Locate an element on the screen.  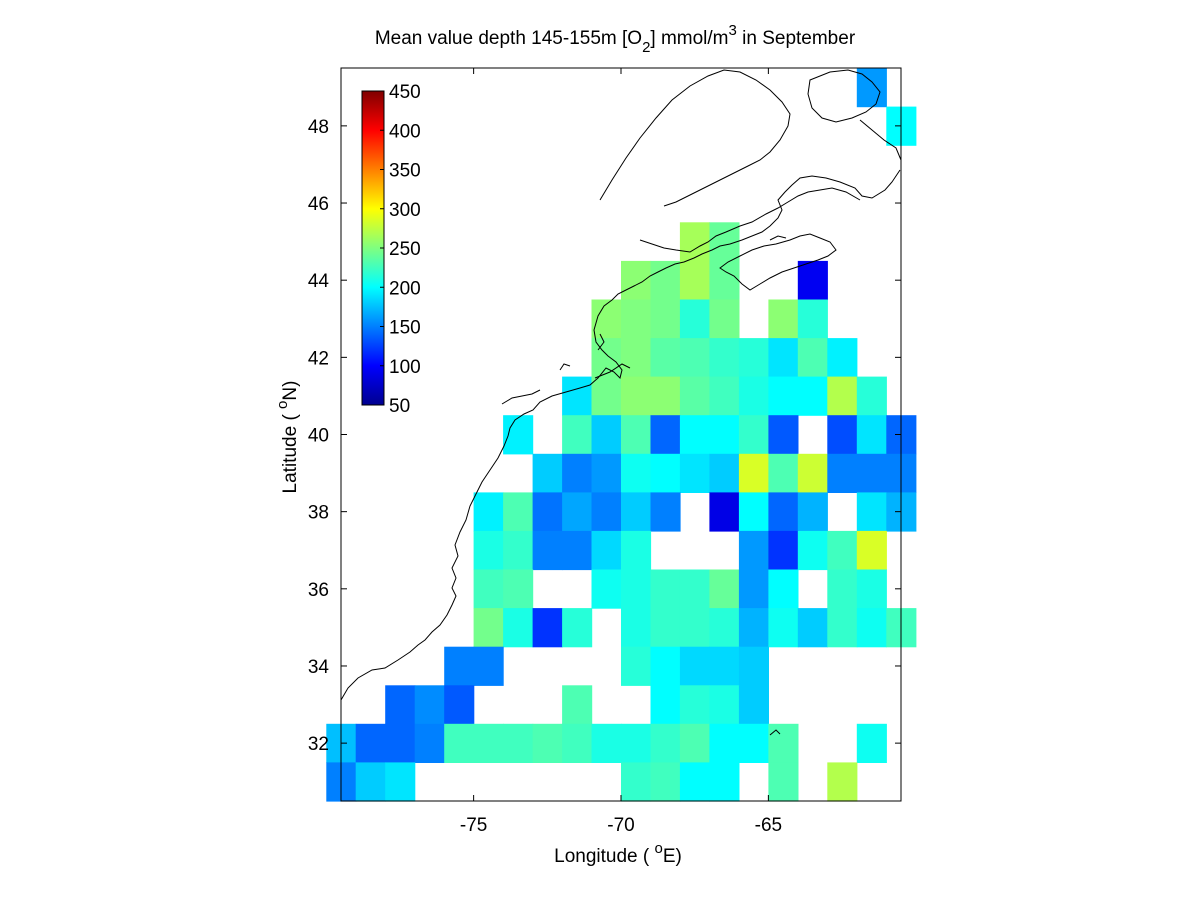
x-tick-label: -70 is located at coordinates (620, 825).